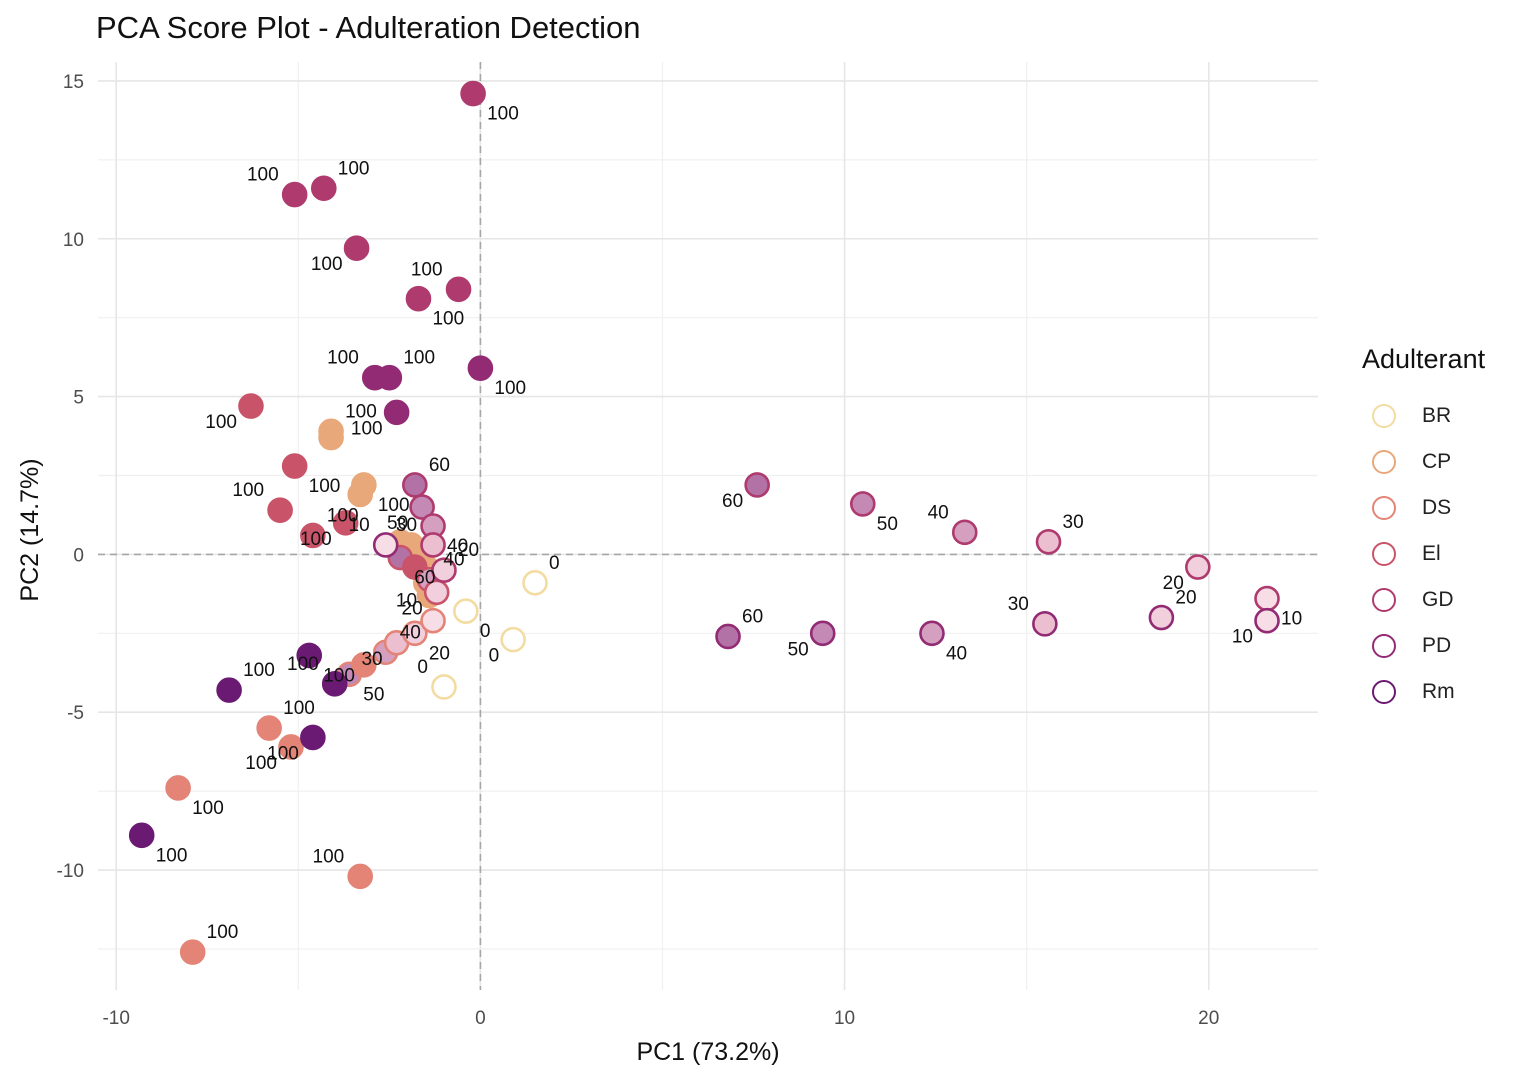  I want to click on legend-items: BR CP DS El GD PD Rm, so click(1423, 554).